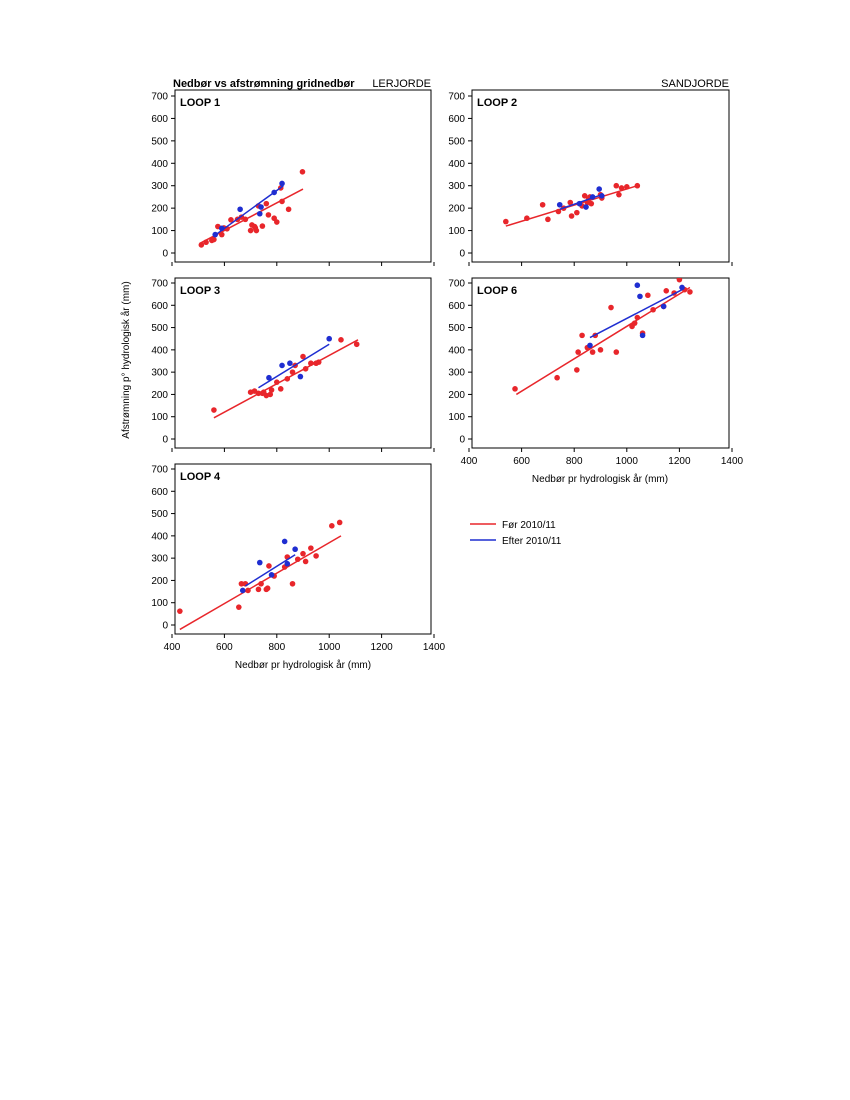  I want to click on figure-title: Nedbør vs afstrømning gridnedbør, so click(264, 84).